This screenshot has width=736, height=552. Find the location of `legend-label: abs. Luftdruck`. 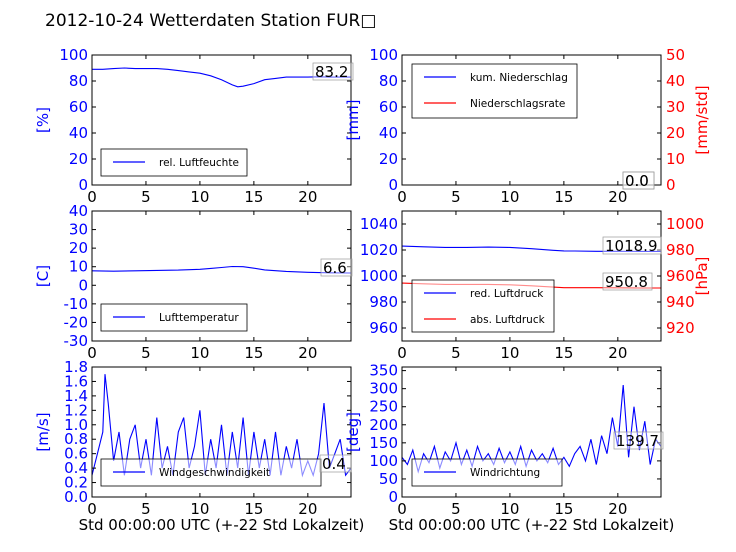

legend-label: abs. Luftdruck is located at coordinates (508, 320).